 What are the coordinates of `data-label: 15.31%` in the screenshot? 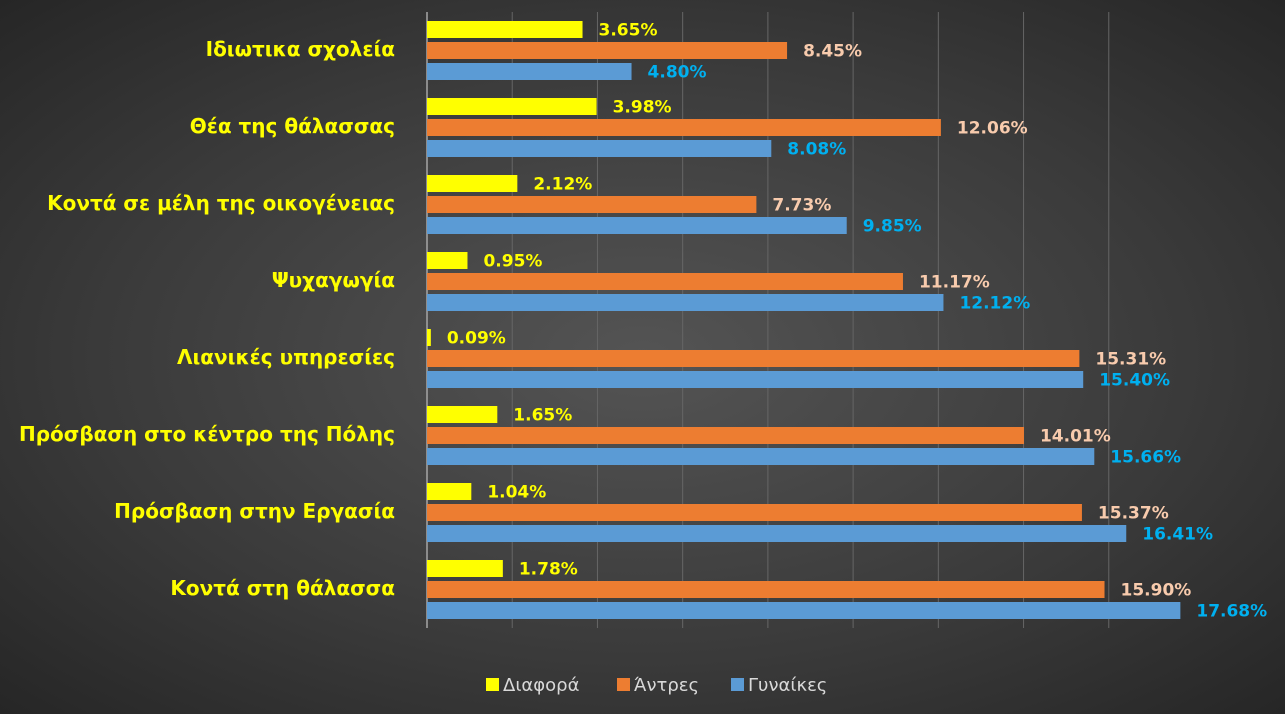 It's located at (1130, 360).